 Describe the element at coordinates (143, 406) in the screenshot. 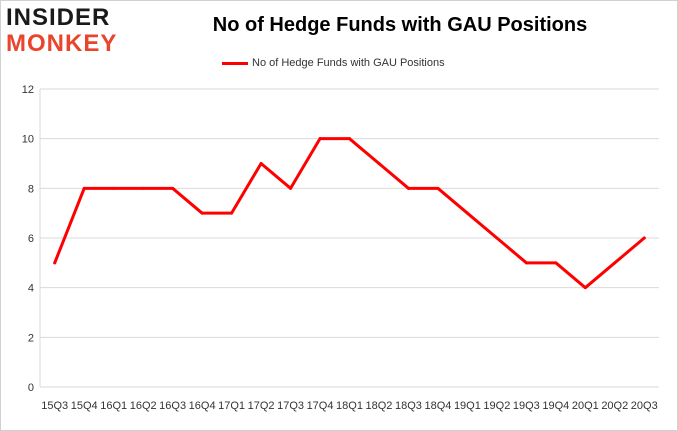

I see `x-tick-label: 16Q2` at that location.